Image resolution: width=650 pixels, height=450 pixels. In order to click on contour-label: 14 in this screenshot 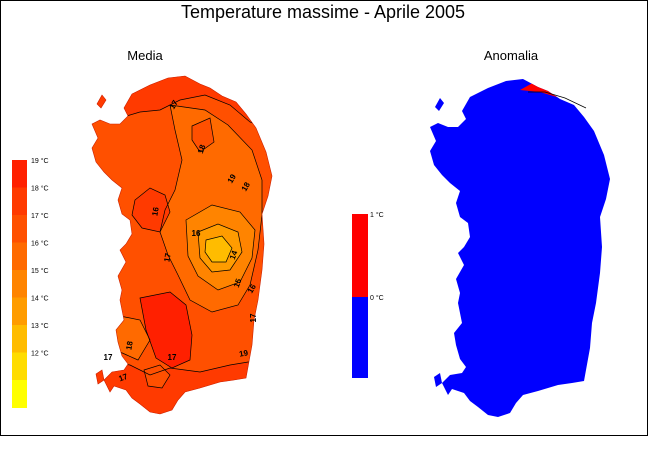, I will do `click(234, 255)`.